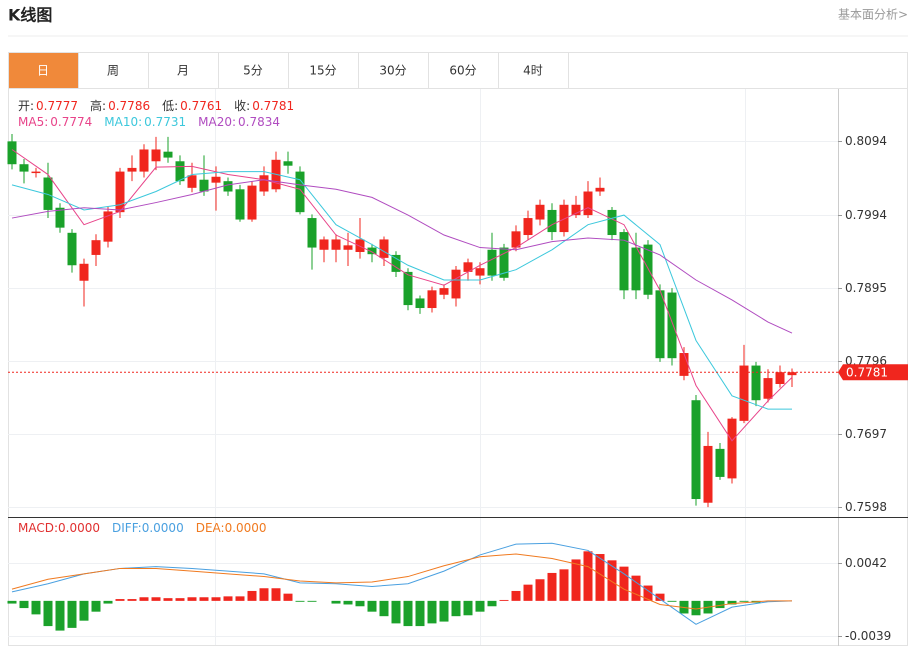 The image size is (916, 646). I want to click on quote-item: 高: 0.7786, so click(120, 105).